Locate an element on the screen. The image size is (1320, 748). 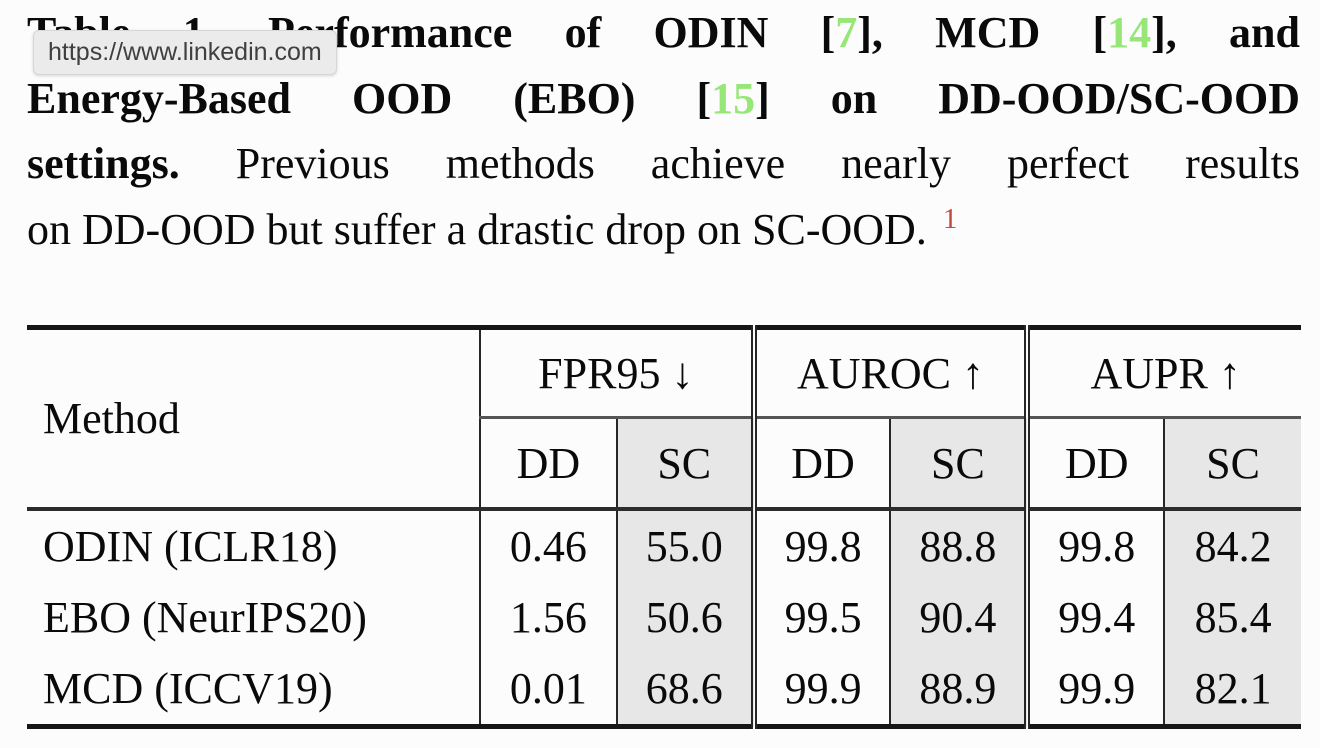
value-cell: 90.4 is located at coordinates (958, 617).